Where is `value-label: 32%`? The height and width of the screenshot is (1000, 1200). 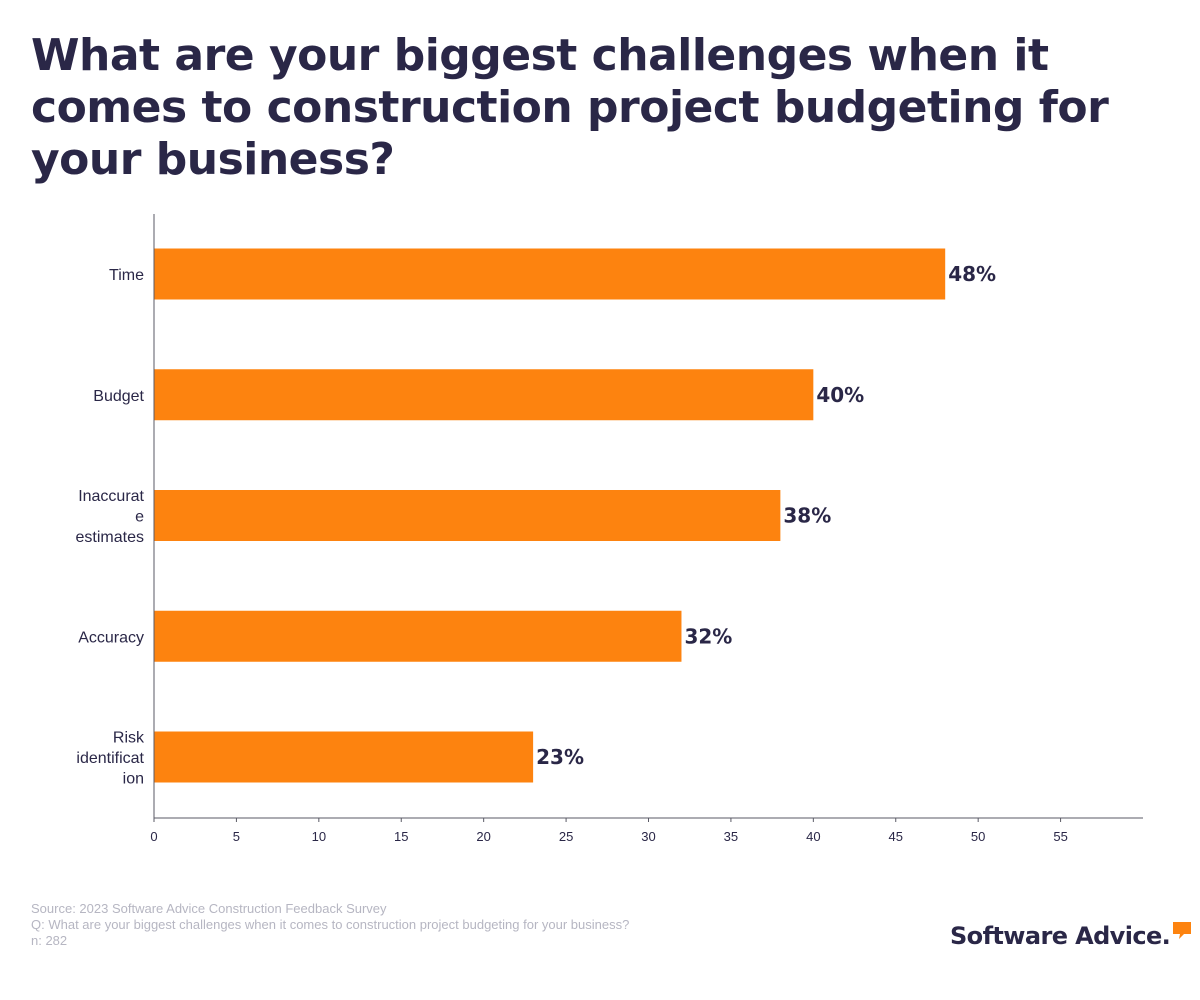 value-label: 32% is located at coordinates (708, 636).